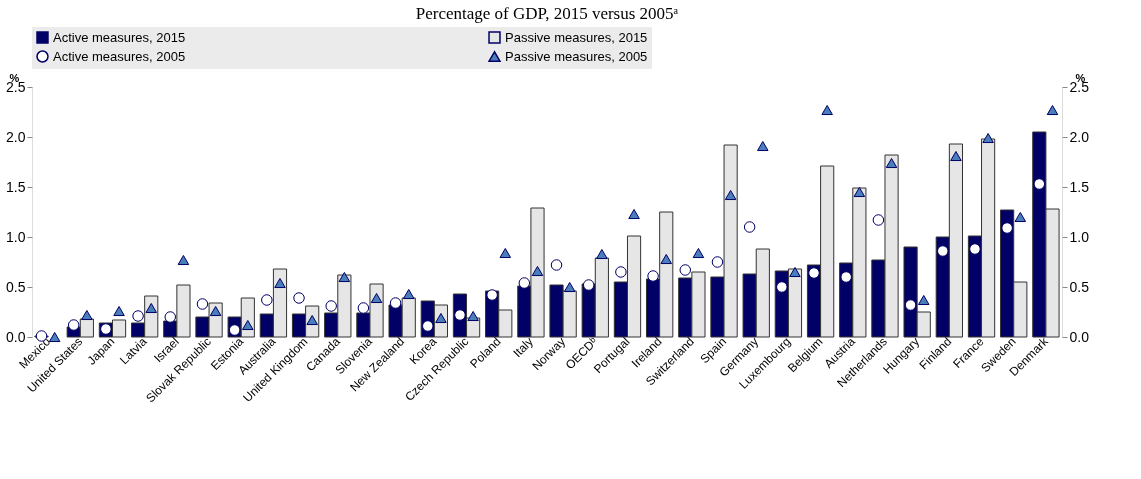  Describe the element at coordinates (16, 236) in the screenshot. I see `y-tick-label: 1.0` at that location.